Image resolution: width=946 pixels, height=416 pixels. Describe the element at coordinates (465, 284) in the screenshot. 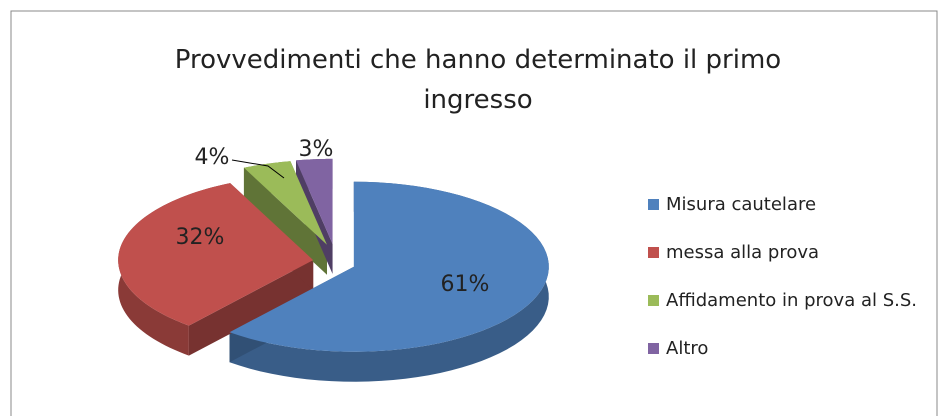

I see `data-label: 61%` at that location.